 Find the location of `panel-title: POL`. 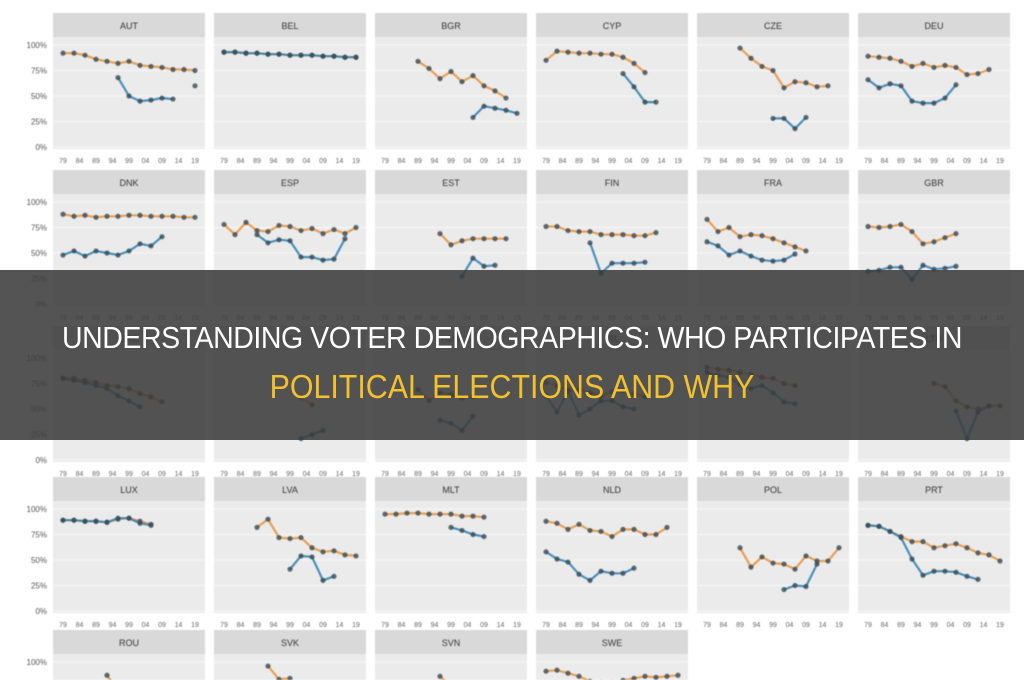

panel-title: POL is located at coordinates (773, 490).